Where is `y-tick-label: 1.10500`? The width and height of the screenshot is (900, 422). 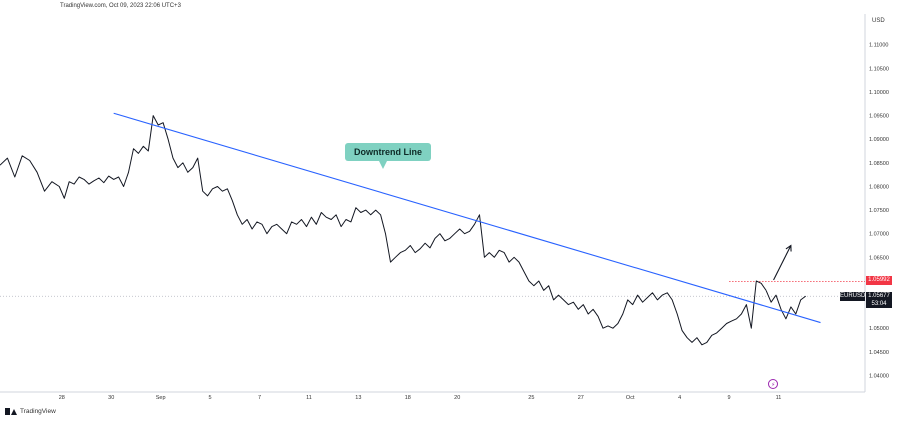
y-tick-label: 1.10500 is located at coordinates (879, 69).